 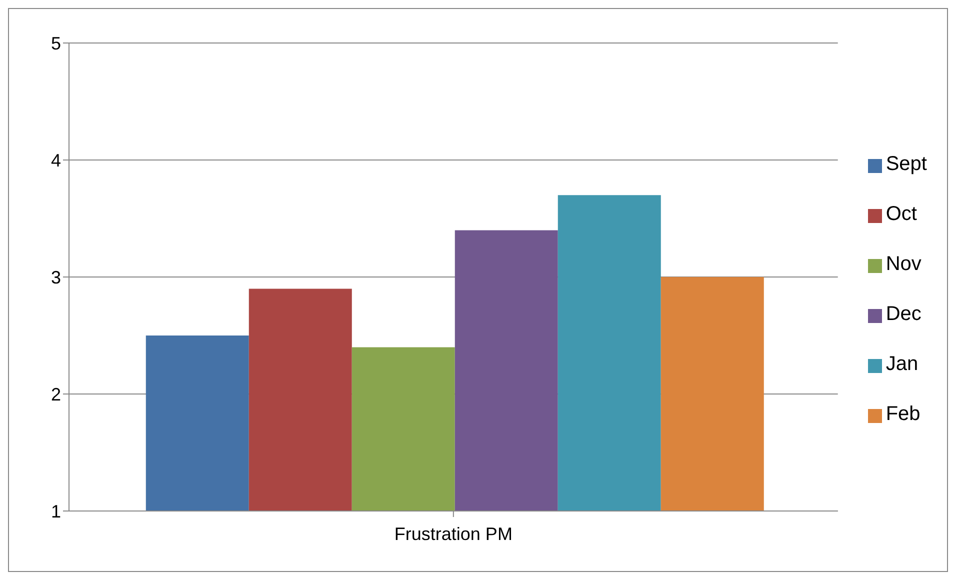 What do you see at coordinates (901, 214) in the screenshot?
I see `legend-label: Oct` at bounding box center [901, 214].